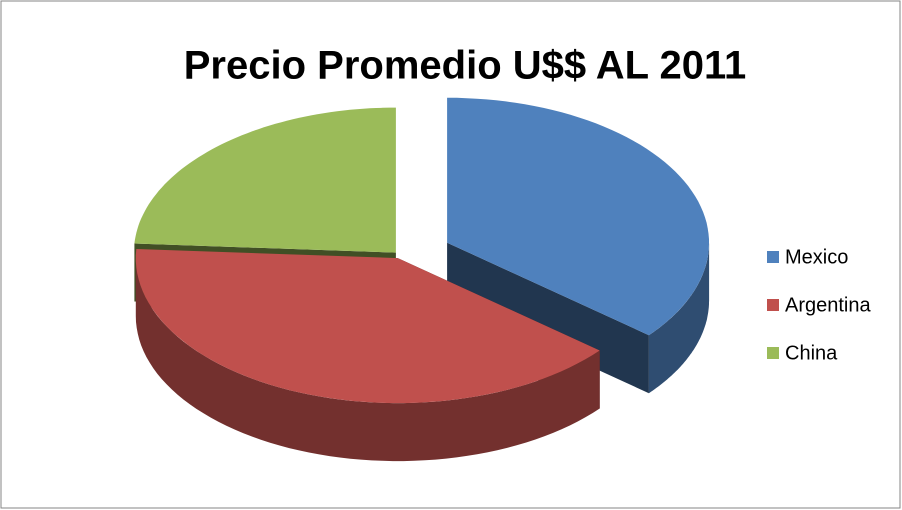 The width and height of the screenshot is (902, 510). Describe the element at coordinates (816, 257) in the screenshot. I see `legend-label: Mexico` at that location.